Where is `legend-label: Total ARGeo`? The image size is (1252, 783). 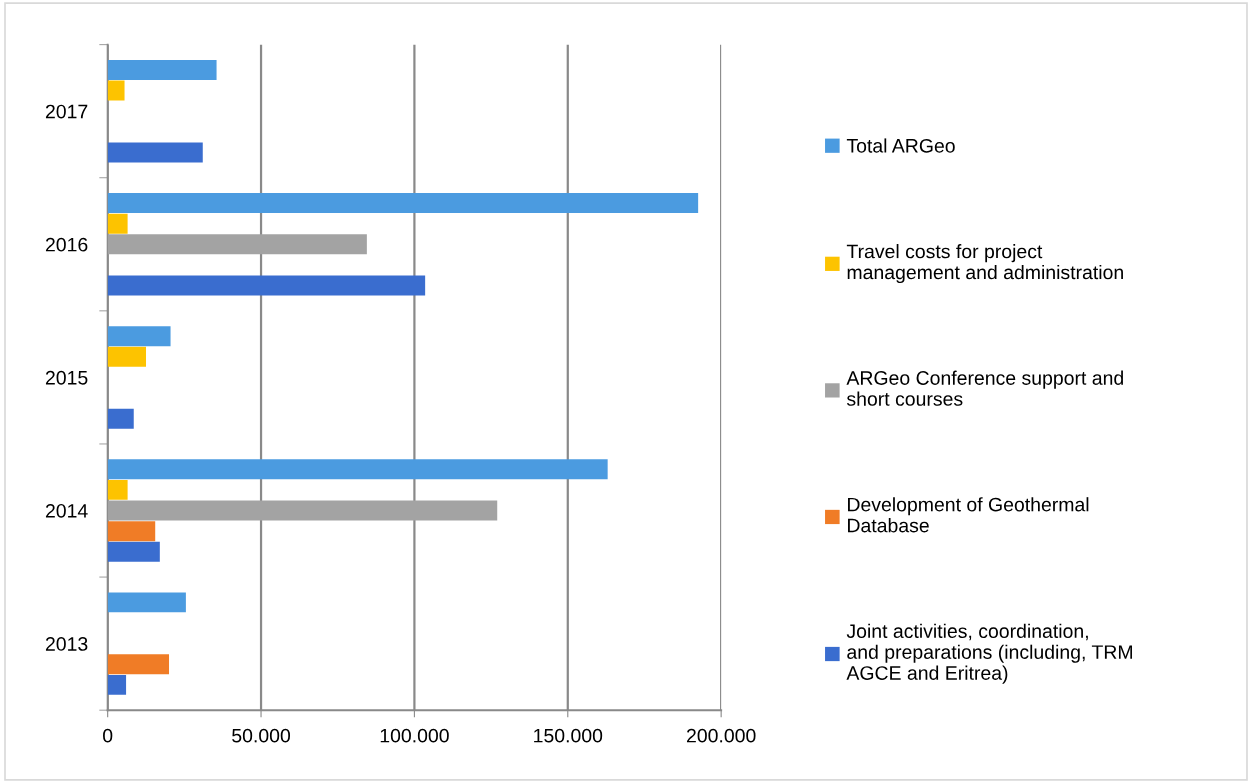
legend-label: Total ARGeo is located at coordinates (900, 145).